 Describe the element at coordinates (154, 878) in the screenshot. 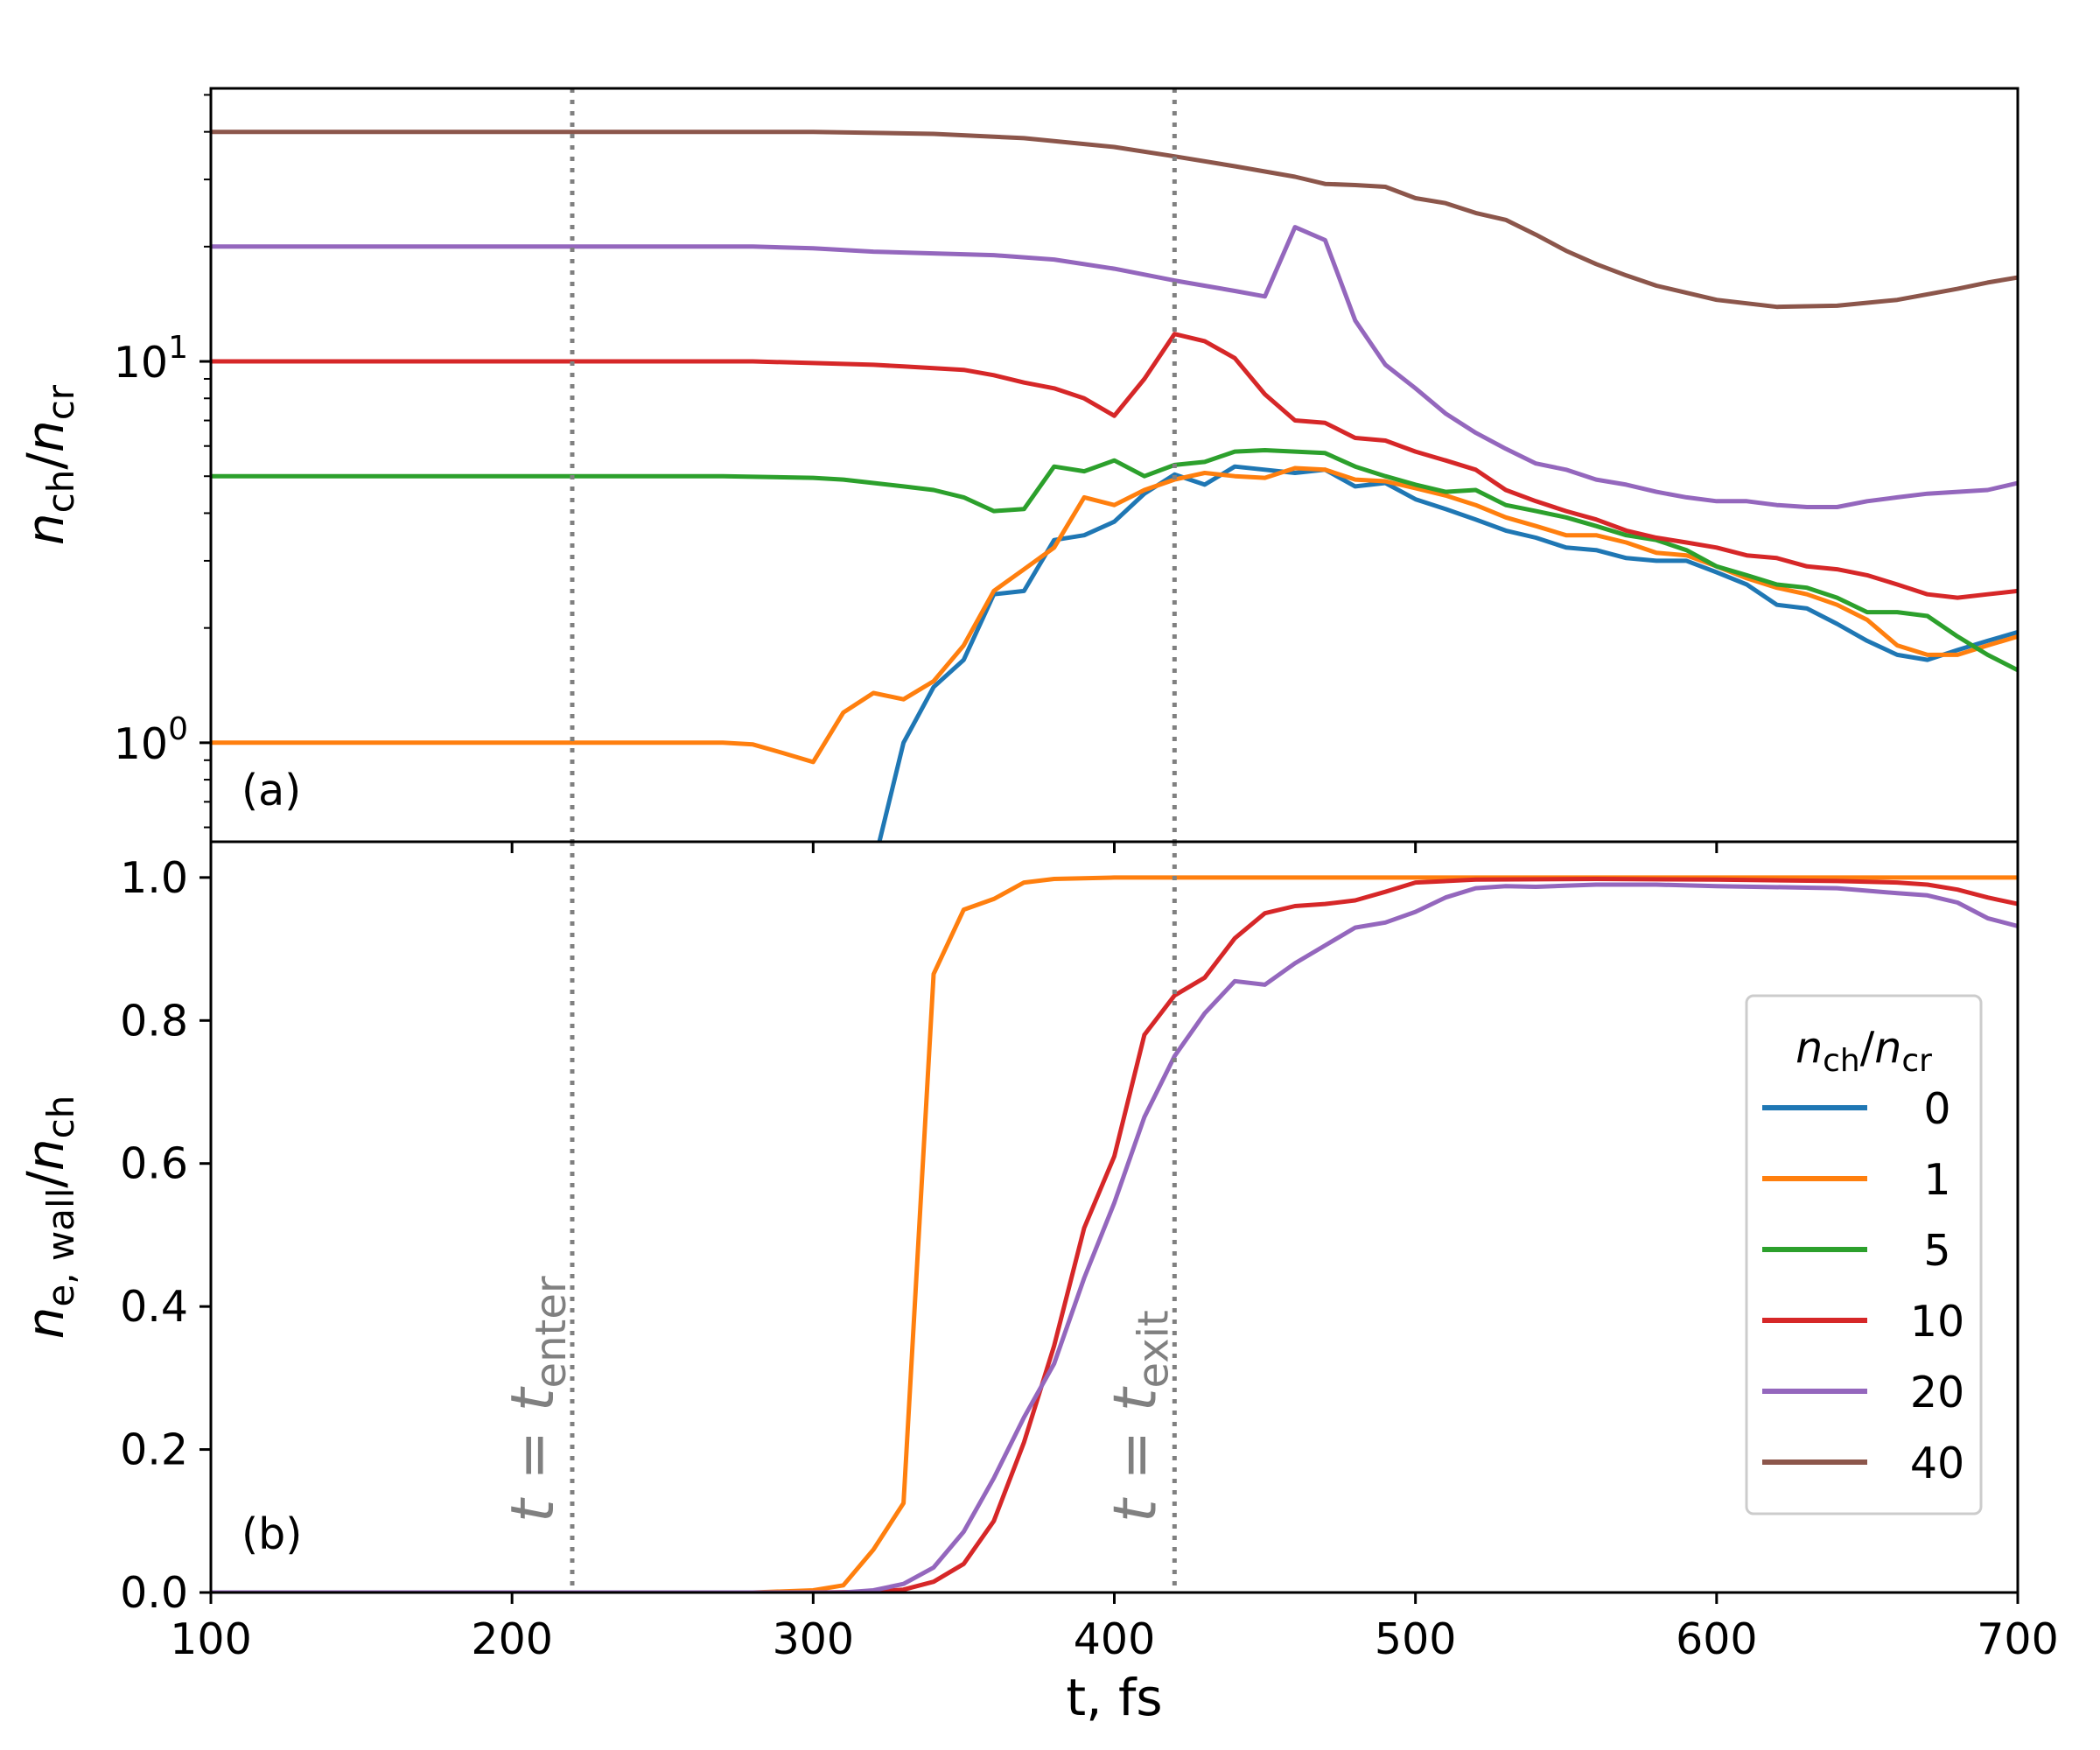

I see `y-tick-label: 1.0` at that location.